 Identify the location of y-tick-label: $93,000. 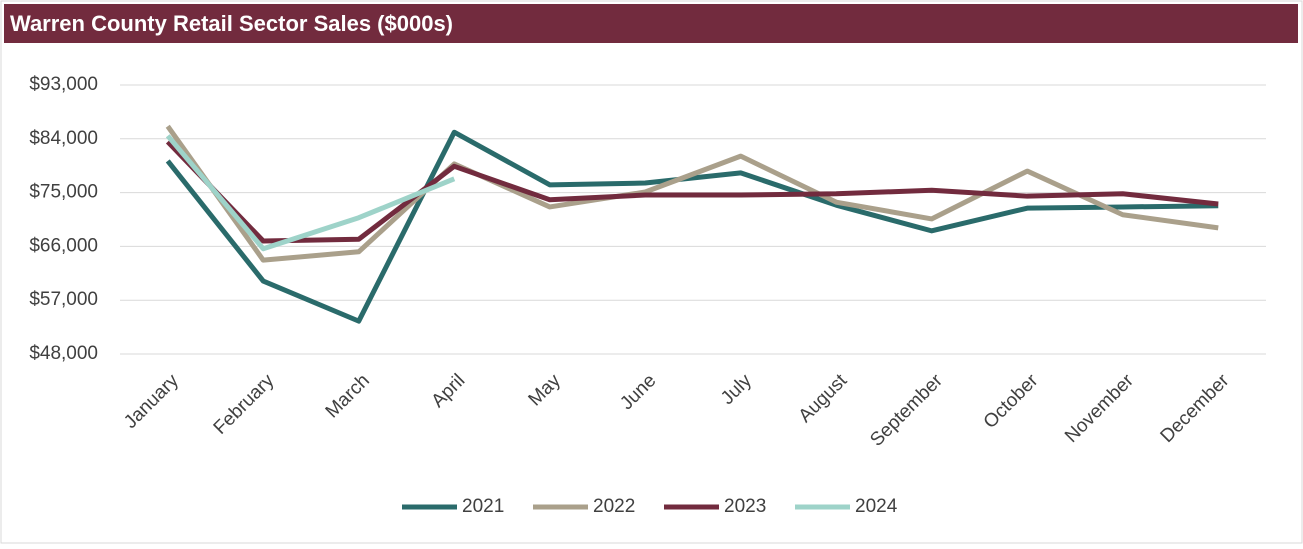
(63, 84).